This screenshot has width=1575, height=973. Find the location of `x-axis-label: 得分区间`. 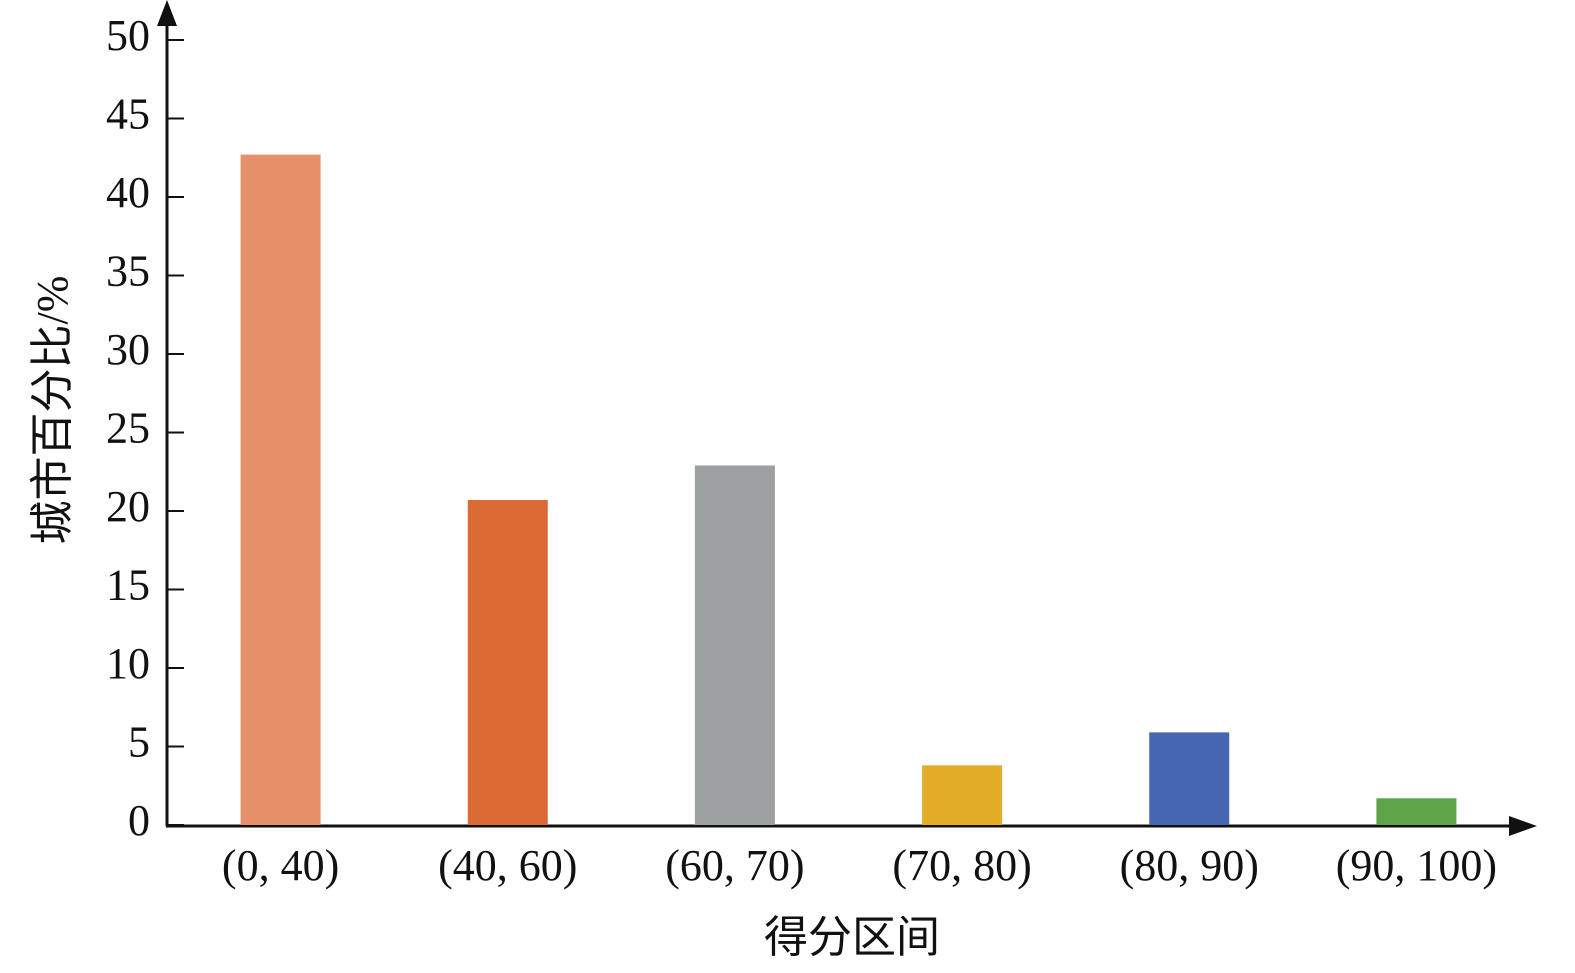

x-axis-label: 得分区间 is located at coordinates (852, 937).